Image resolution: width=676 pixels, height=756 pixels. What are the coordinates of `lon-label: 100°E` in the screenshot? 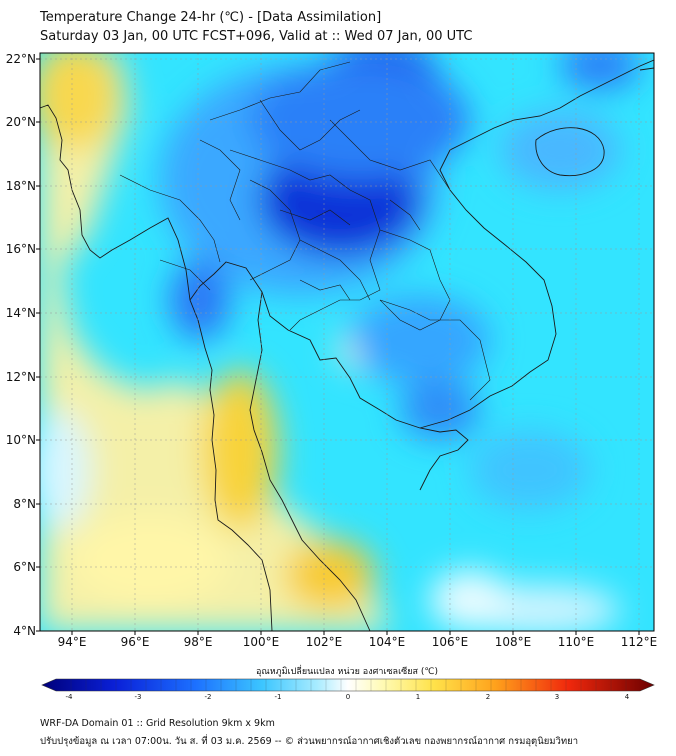 It's located at (261, 642).